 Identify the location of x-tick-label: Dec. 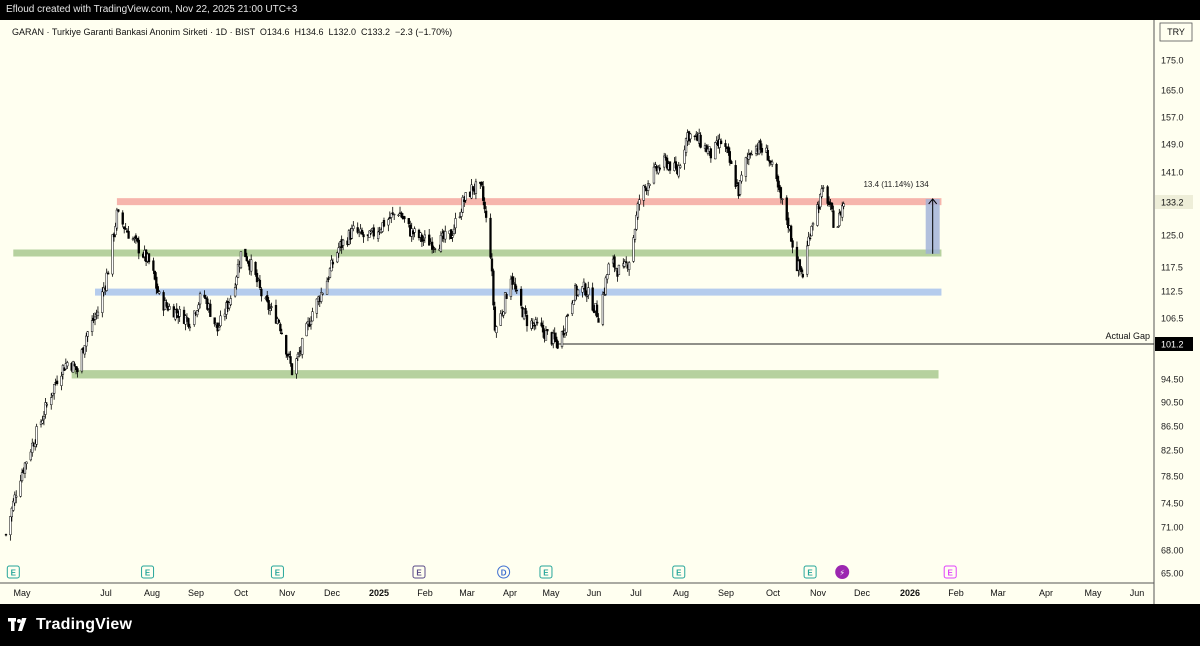
(862, 593).